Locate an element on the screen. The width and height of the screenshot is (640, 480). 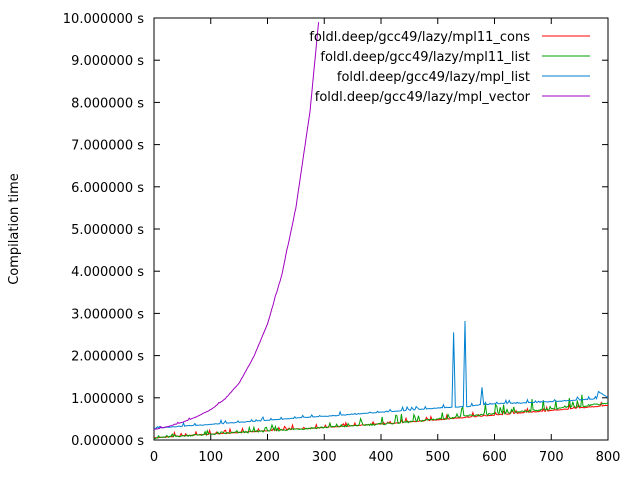
x-tick-label: 0 is located at coordinates (154, 457).